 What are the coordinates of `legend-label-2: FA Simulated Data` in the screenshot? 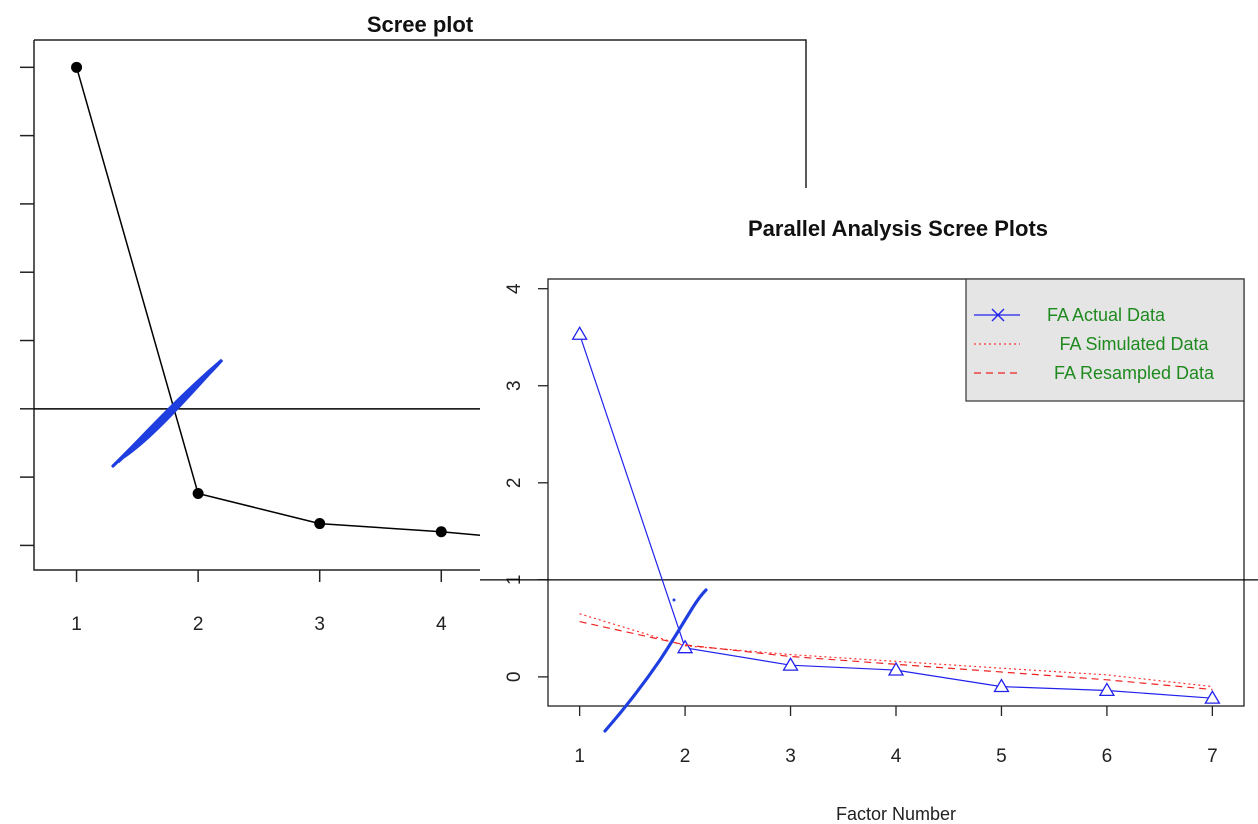 It's located at (1134, 344).